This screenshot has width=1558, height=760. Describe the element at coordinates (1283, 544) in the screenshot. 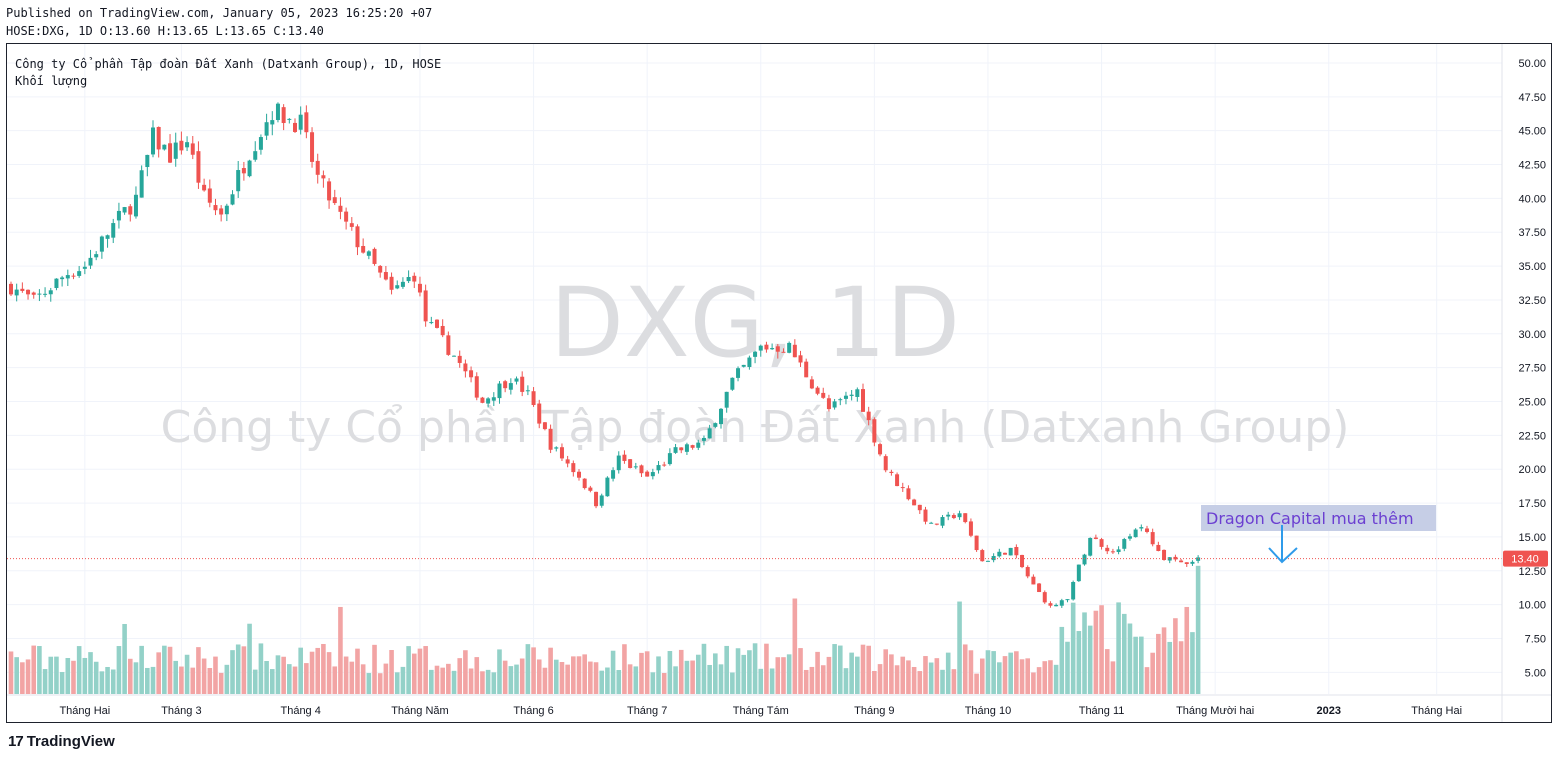

I see `annotation-arrow` at that location.